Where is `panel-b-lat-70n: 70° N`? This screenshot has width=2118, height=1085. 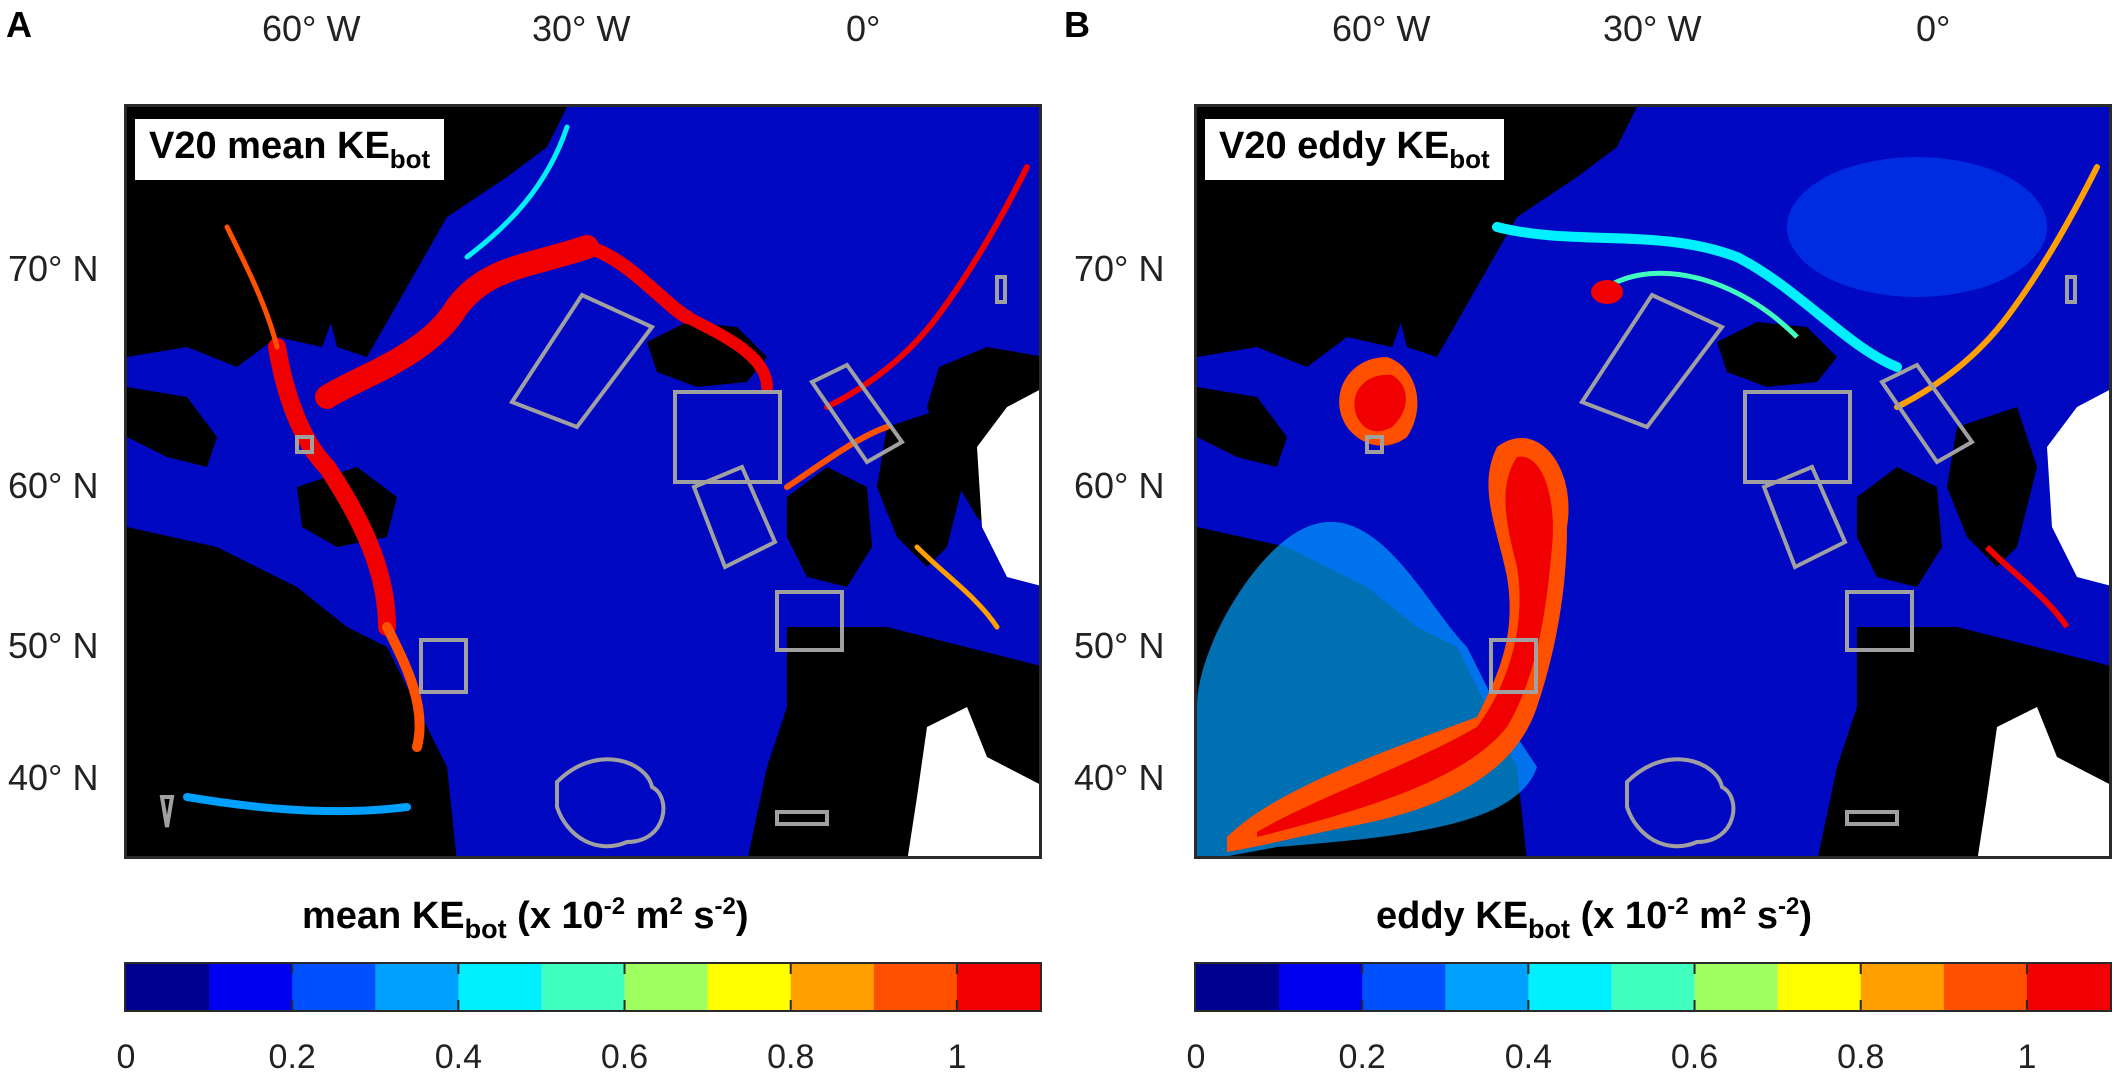 panel-b-lat-70n: 70° N is located at coordinates (1119, 268).